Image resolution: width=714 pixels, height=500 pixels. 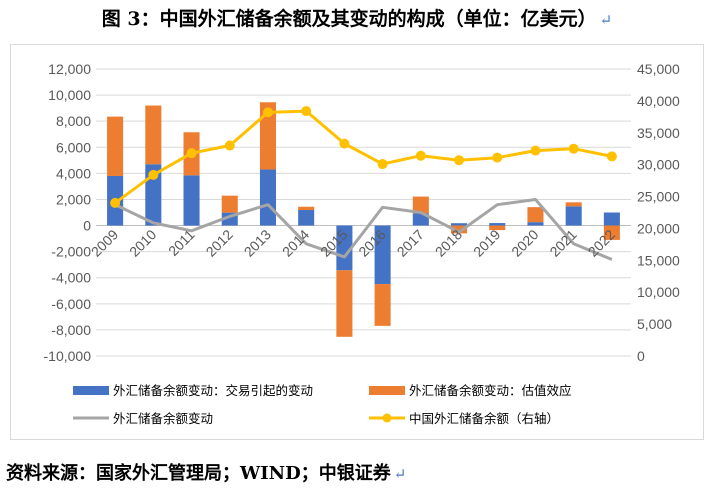 What do you see at coordinates (257, 242) in the screenshot?
I see `x-tick-label: 2013` at bounding box center [257, 242].